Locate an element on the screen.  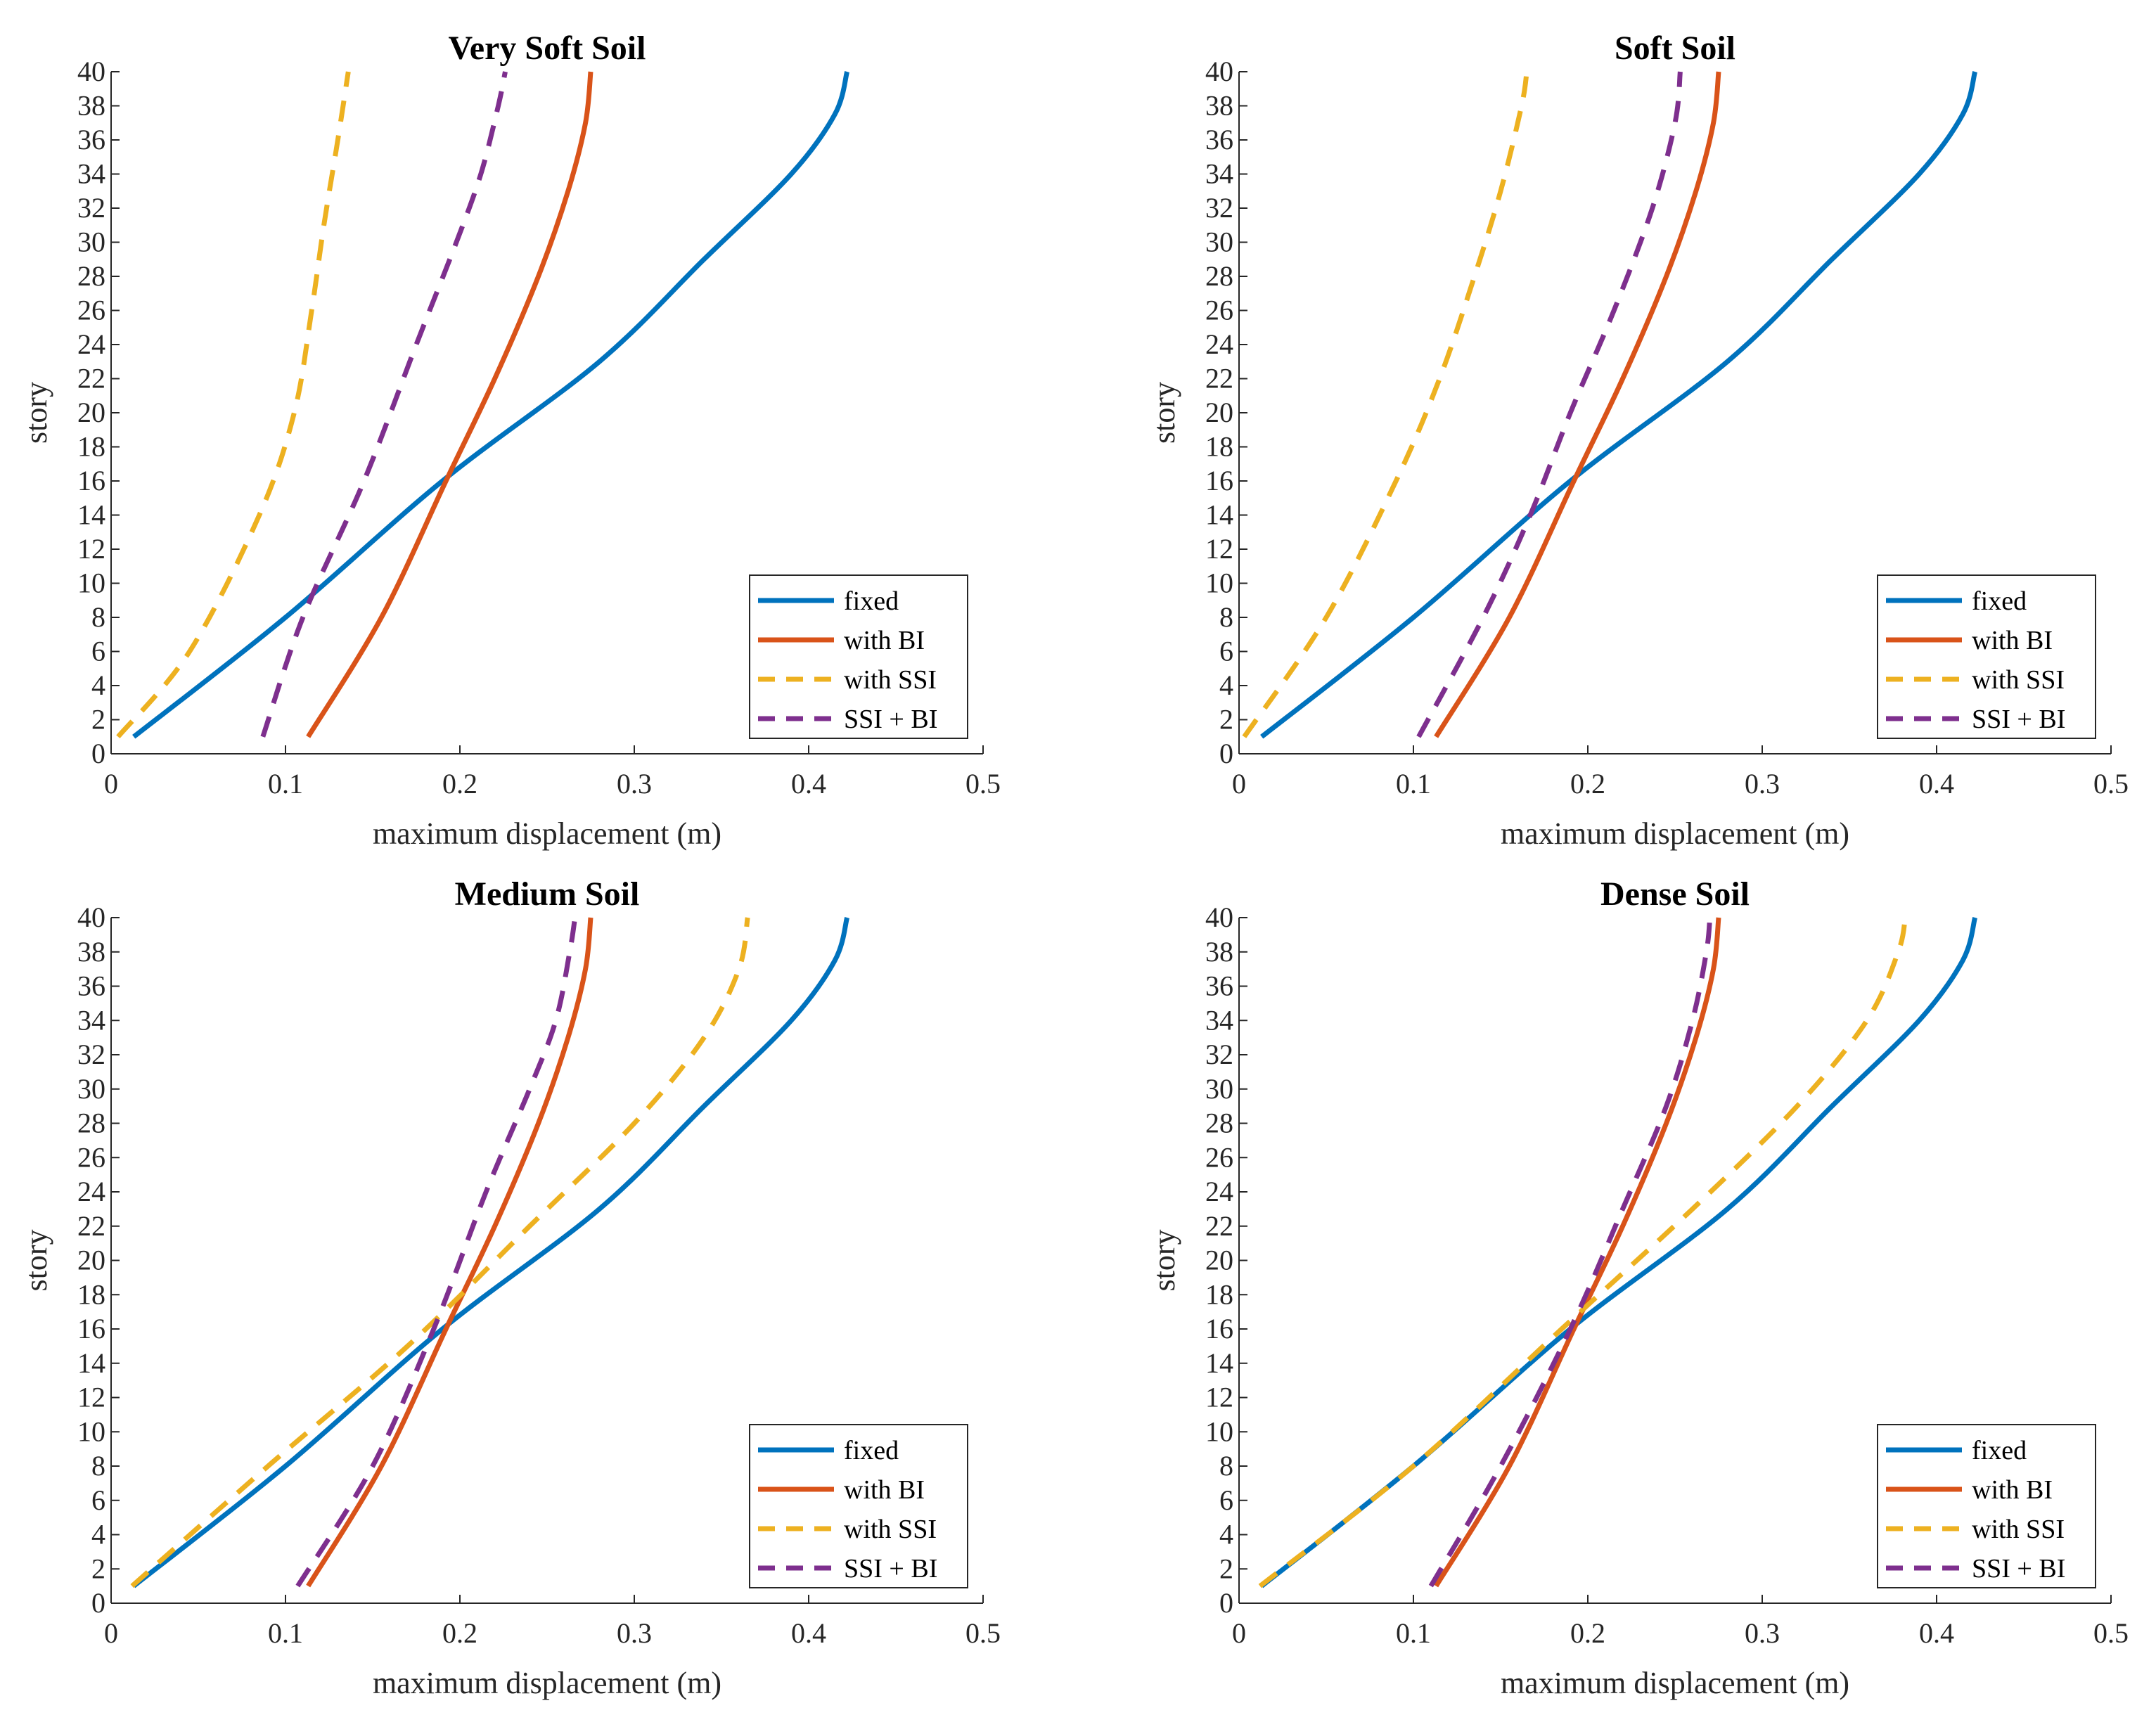
chart-title: Soft Soil is located at coordinates (1675, 48).